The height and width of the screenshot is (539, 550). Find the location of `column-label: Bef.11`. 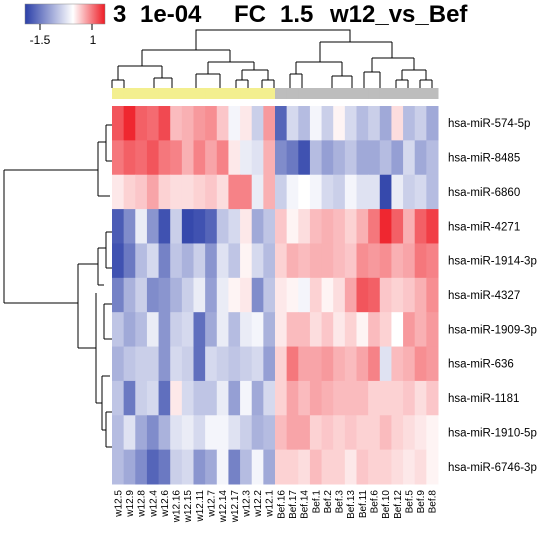

column-label: Bef.11 is located at coordinates (363, 504).